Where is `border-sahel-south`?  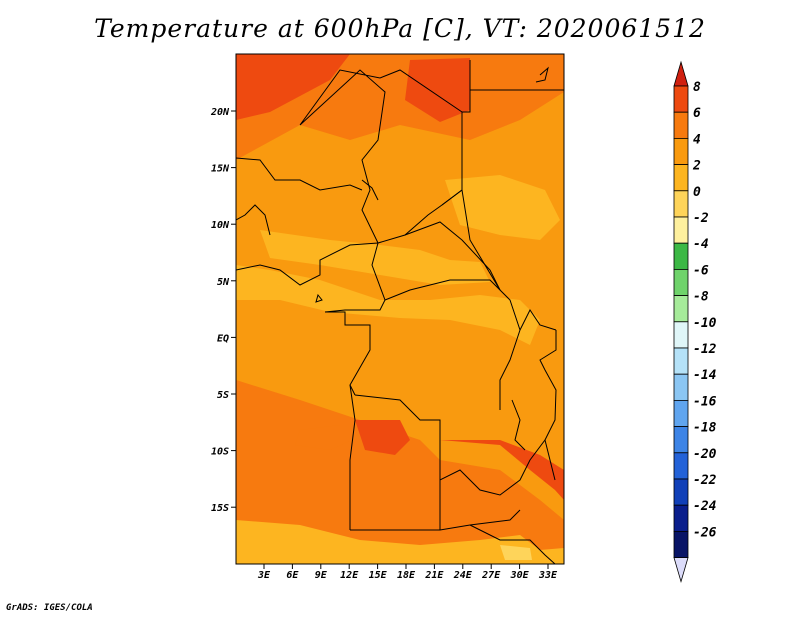 border-sahel-south is located at coordinates (299, 174).